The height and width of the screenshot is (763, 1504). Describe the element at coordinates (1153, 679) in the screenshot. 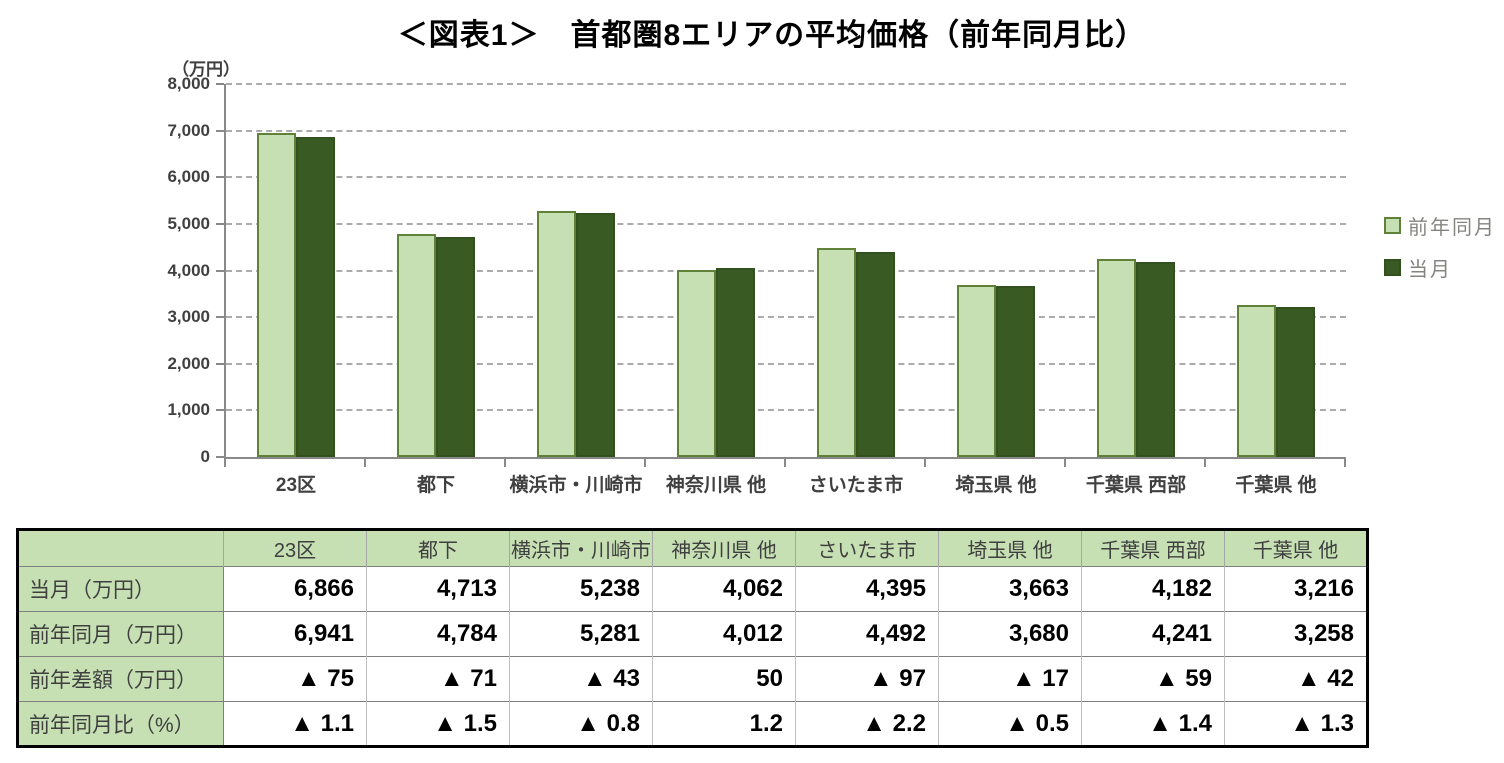

I see `table-cell-r2-c6: ▲ 59` at that location.